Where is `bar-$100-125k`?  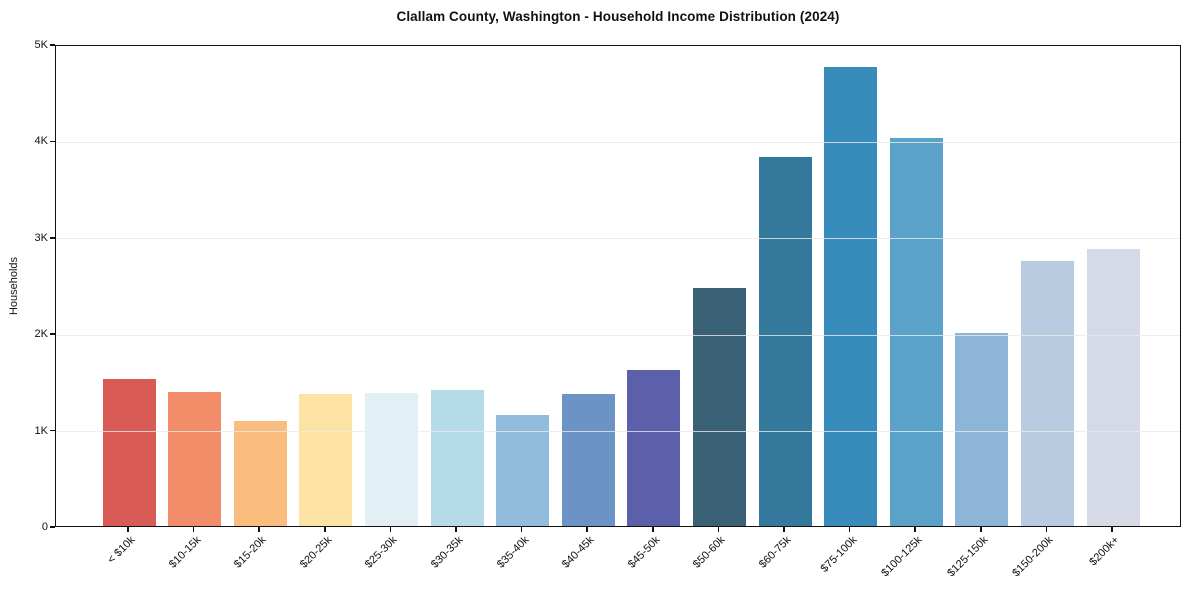 bar-$100-125k is located at coordinates (916, 332).